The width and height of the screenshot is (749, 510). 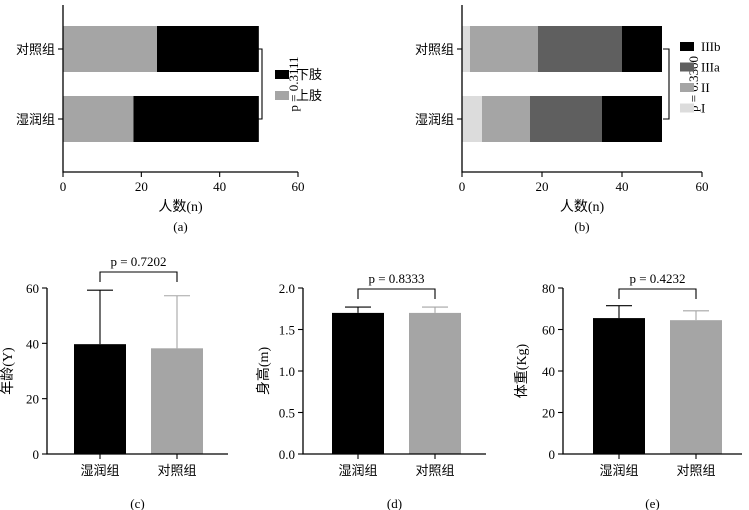 I want to click on legend-swatch-下肢, so click(x=282, y=74).